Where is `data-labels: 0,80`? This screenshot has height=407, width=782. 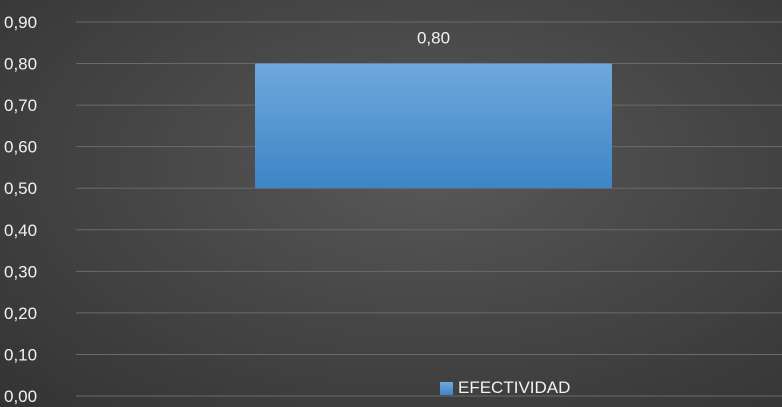 data-labels: 0,80 is located at coordinates (433, 38).